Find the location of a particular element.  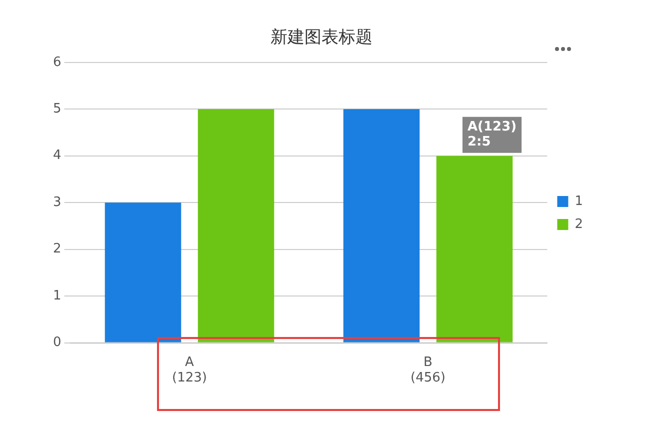

y-tick-label: 4 is located at coordinates (57, 156).